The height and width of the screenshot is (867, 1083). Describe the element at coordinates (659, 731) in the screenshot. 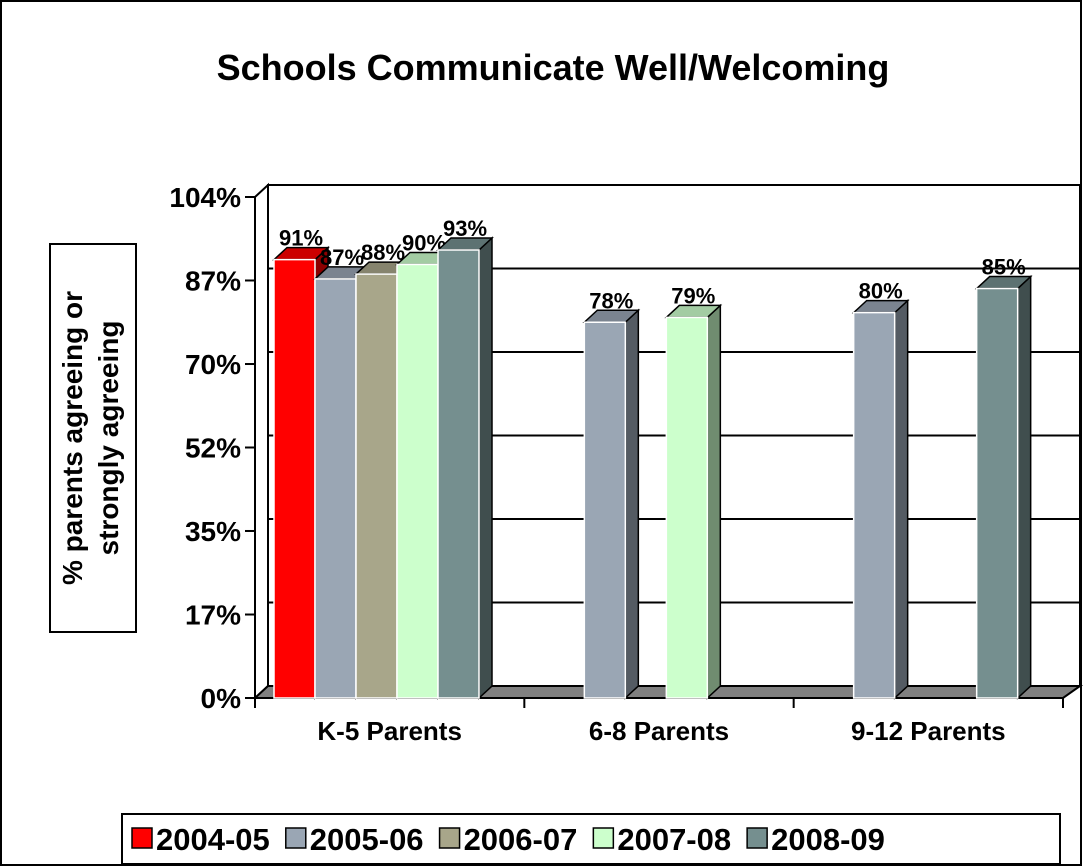

I see `x-tick-label: 6-8 Parents` at that location.